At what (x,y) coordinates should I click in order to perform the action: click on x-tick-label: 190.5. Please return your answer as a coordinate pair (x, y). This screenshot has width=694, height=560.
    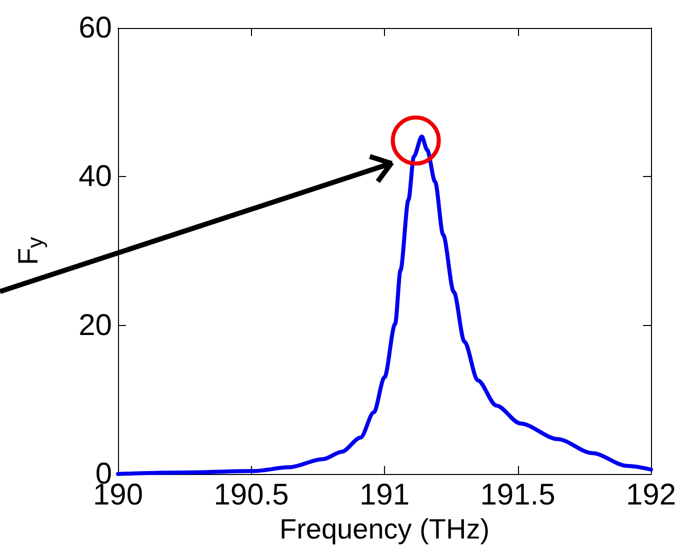
    Looking at the image, I should click on (251, 495).